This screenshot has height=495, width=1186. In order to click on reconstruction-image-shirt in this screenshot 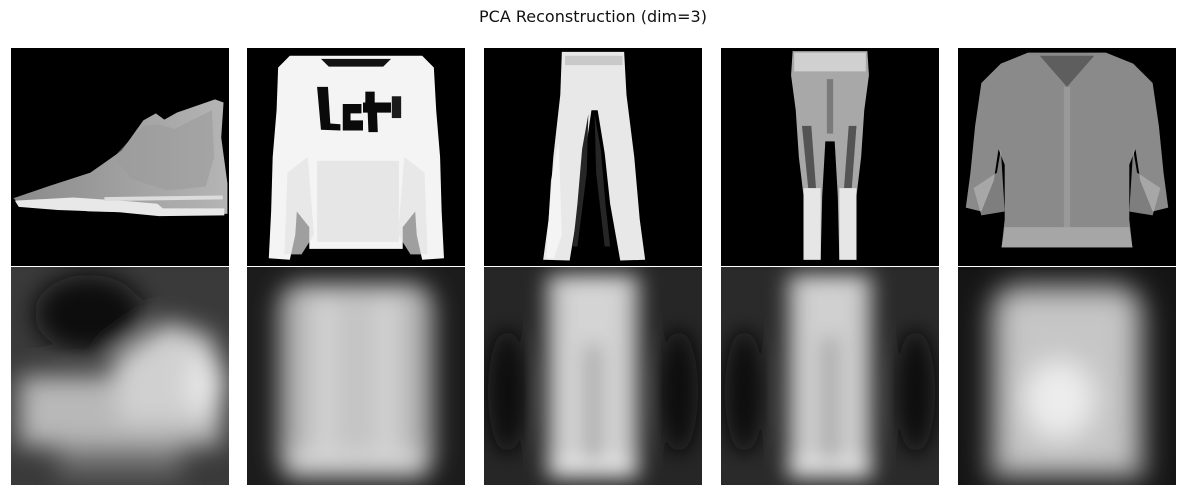, I will do `click(1067, 376)`.